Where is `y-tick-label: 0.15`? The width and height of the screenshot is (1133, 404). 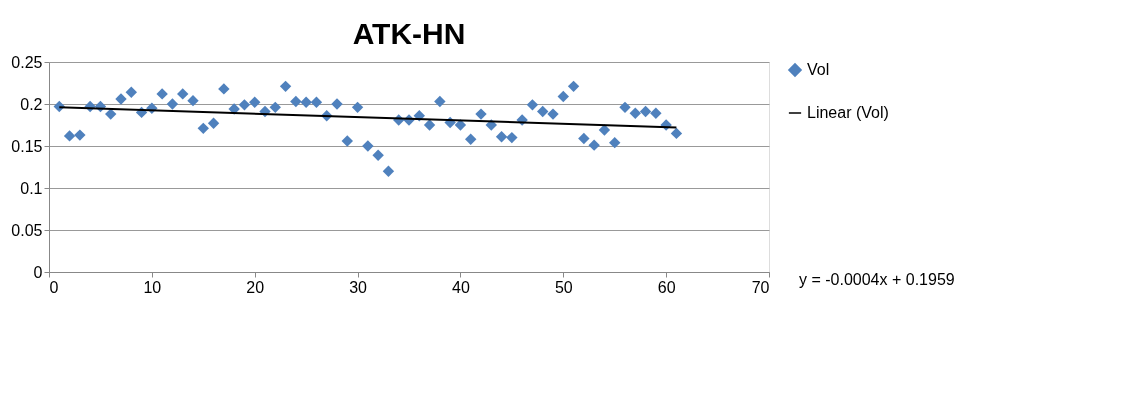 y-tick-label: 0.15 is located at coordinates (27, 146).